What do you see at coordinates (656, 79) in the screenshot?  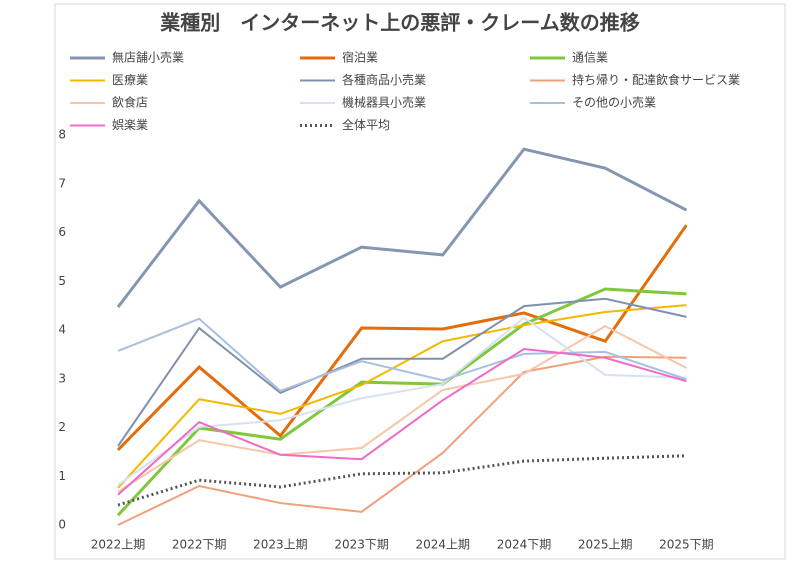 I see `legend-label: 持ち帰り・配達飲食サービス業` at bounding box center [656, 79].